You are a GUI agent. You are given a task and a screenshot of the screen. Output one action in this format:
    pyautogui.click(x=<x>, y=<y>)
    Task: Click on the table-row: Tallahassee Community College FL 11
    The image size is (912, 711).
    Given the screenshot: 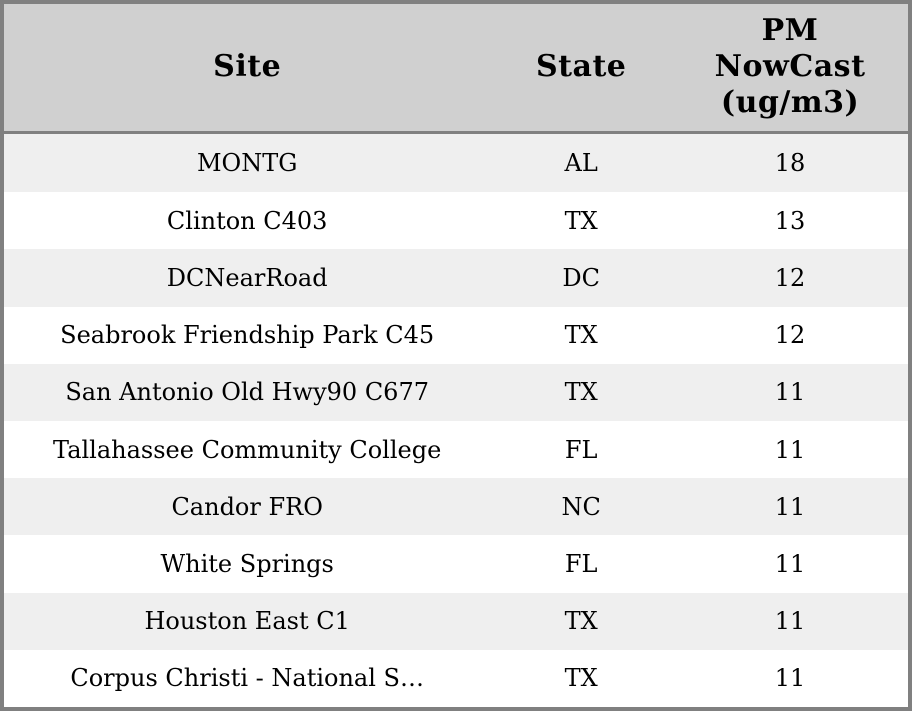 What is the action you would take?
    pyautogui.click(x=456, y=450)
    